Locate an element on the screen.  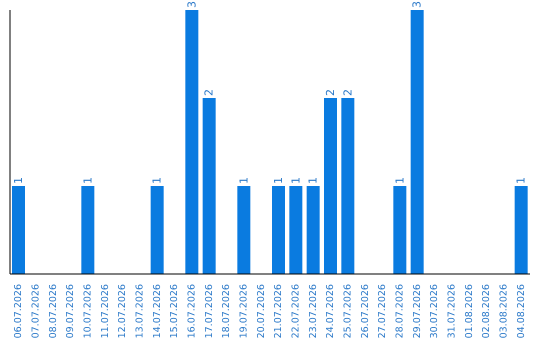
x-tick-label: 26.07.2026 is located at coordinates (365, 311).